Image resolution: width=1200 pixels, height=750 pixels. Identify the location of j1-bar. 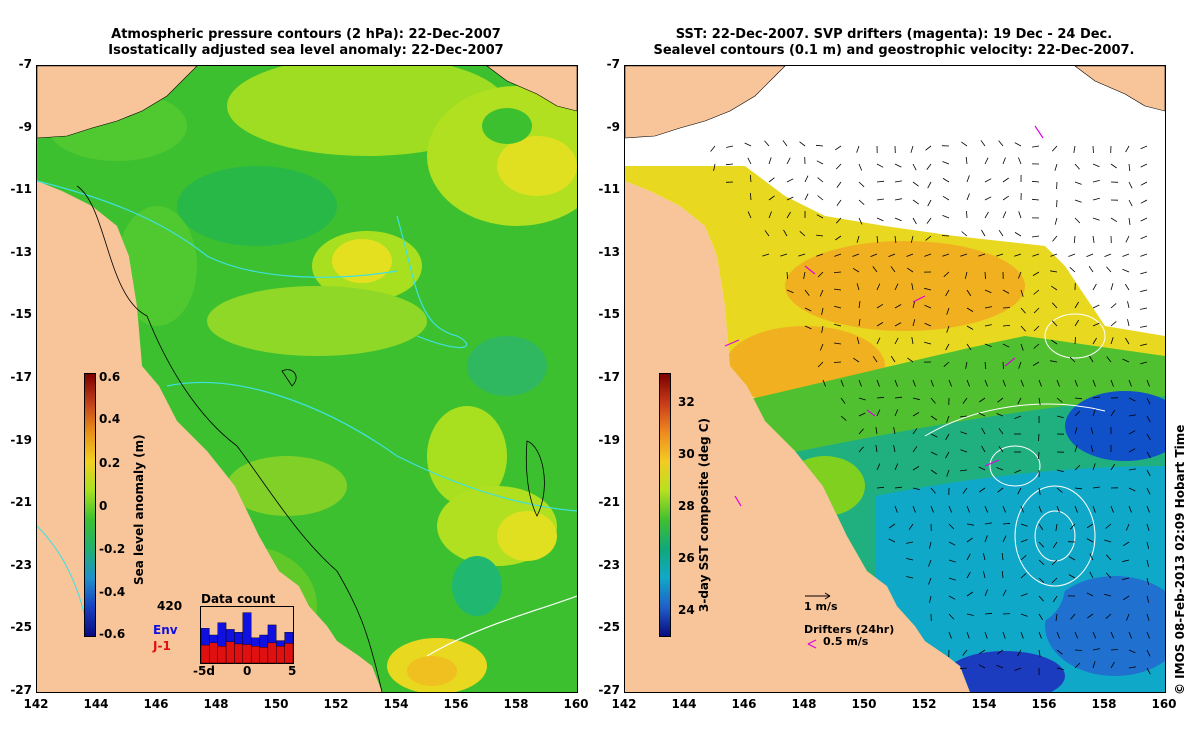
(264, 655).